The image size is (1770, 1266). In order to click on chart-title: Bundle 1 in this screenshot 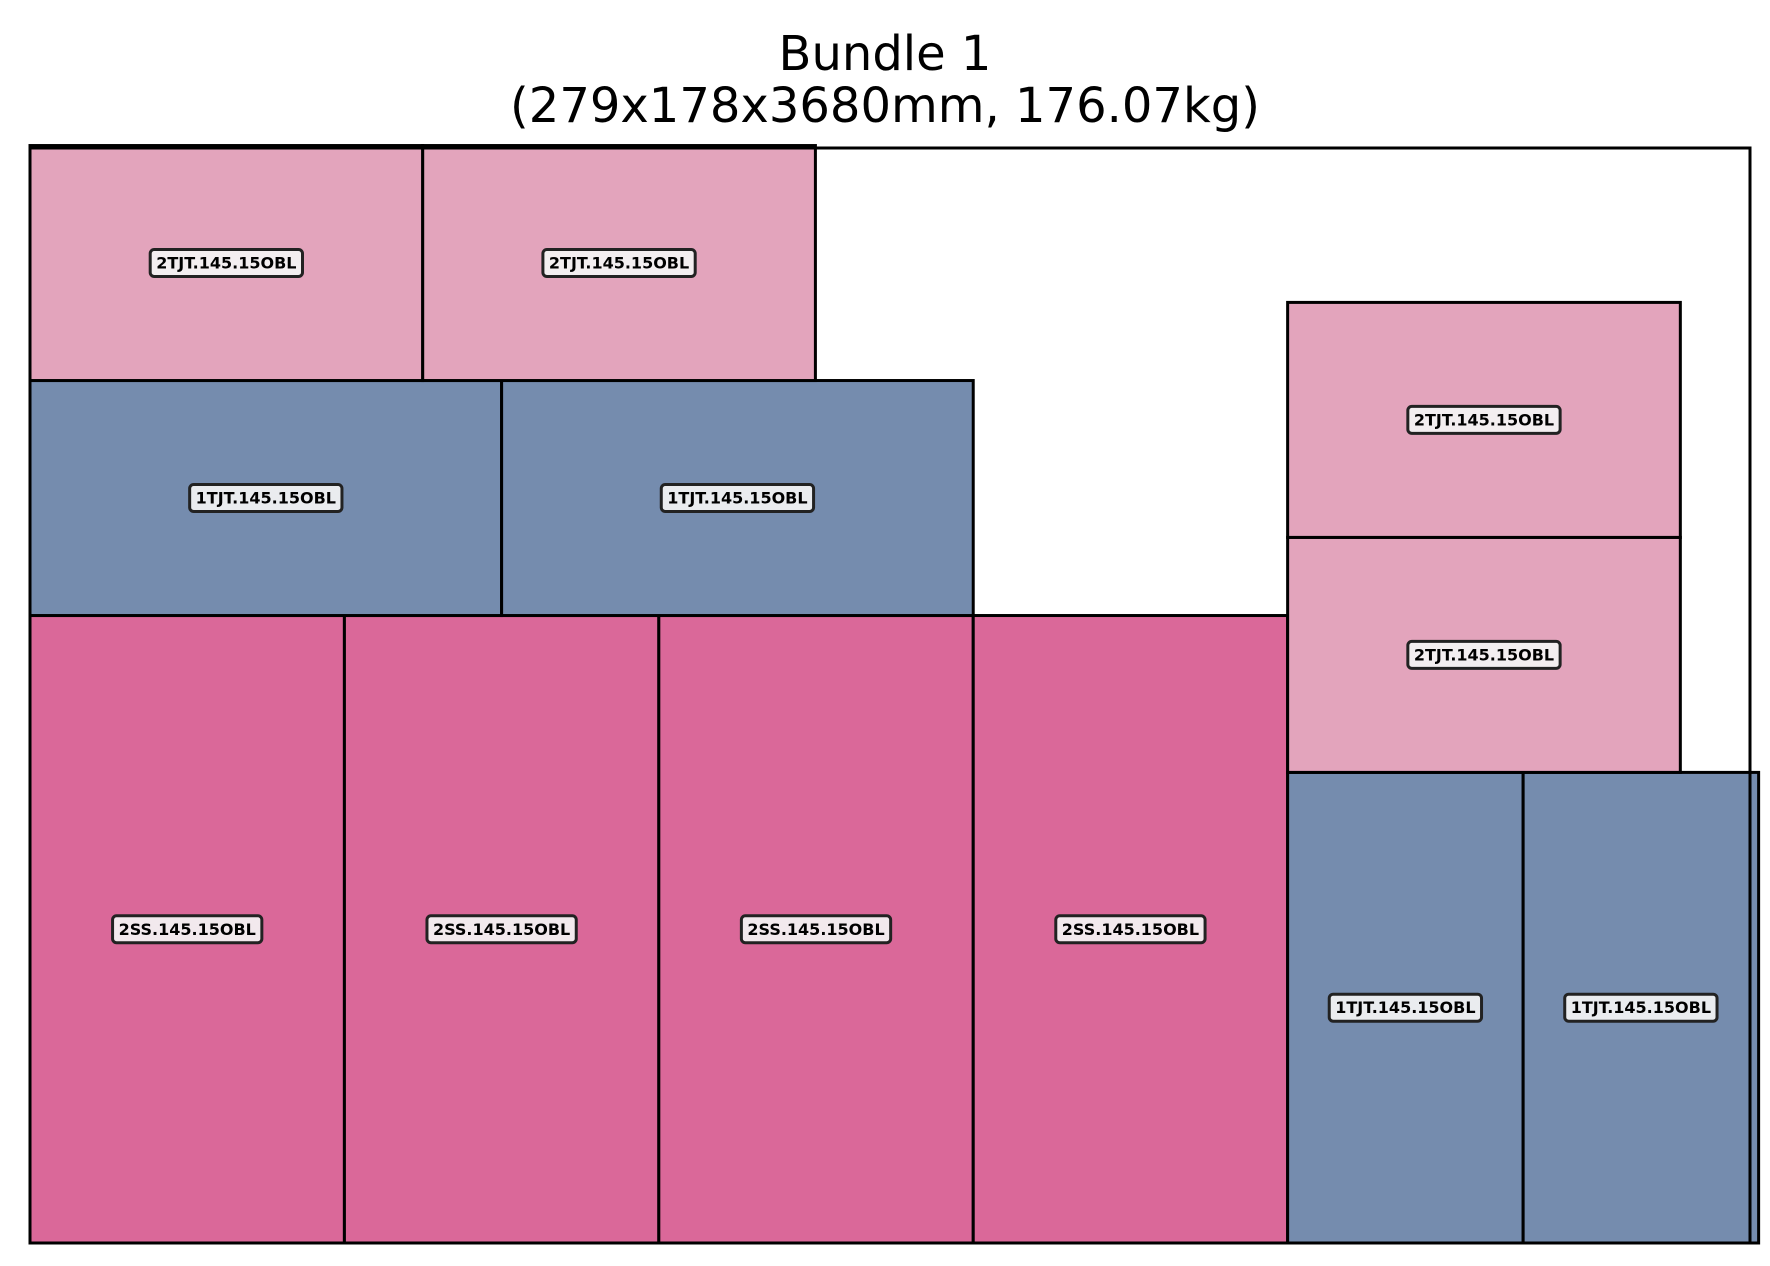, I will do `click(885, 54)`.